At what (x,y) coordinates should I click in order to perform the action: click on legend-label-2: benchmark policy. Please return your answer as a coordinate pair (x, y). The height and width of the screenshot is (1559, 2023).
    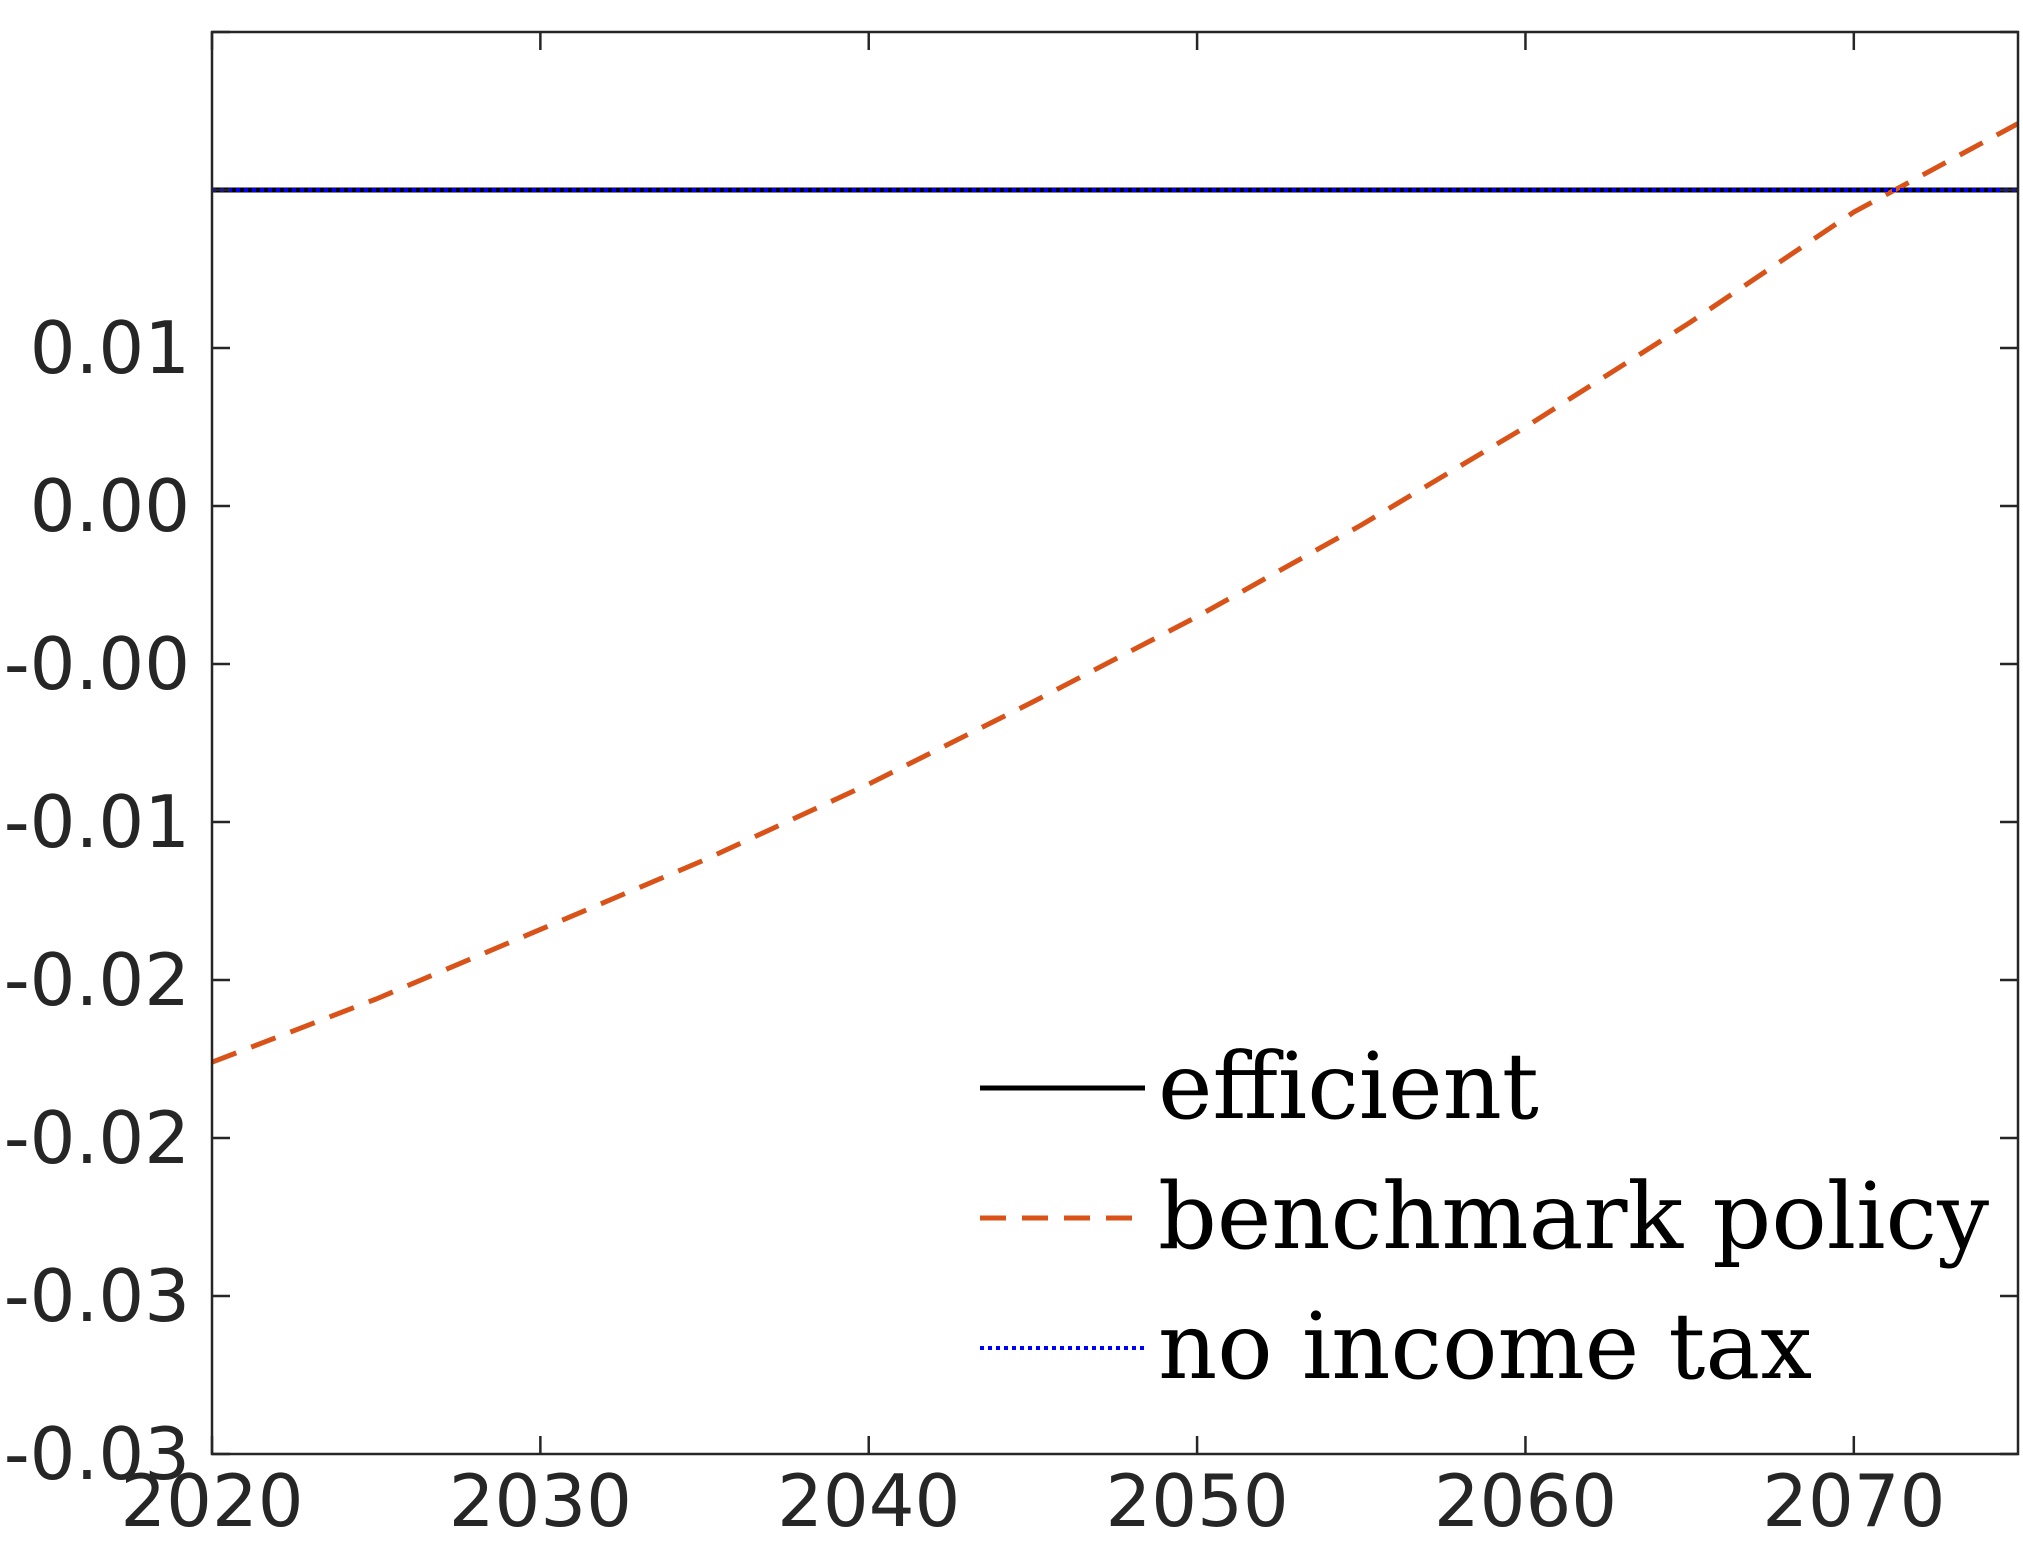
    Looking at the image, I should click on (1573, 1216).